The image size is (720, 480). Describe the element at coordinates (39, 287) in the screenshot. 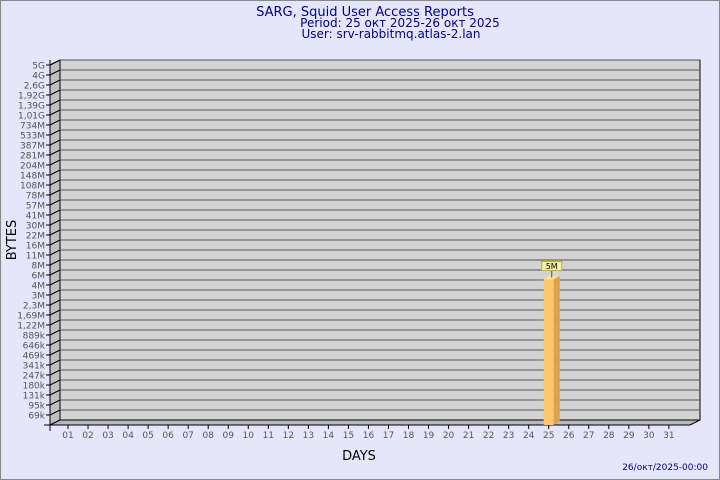

I see `y-tick-label: 4M` at that location.